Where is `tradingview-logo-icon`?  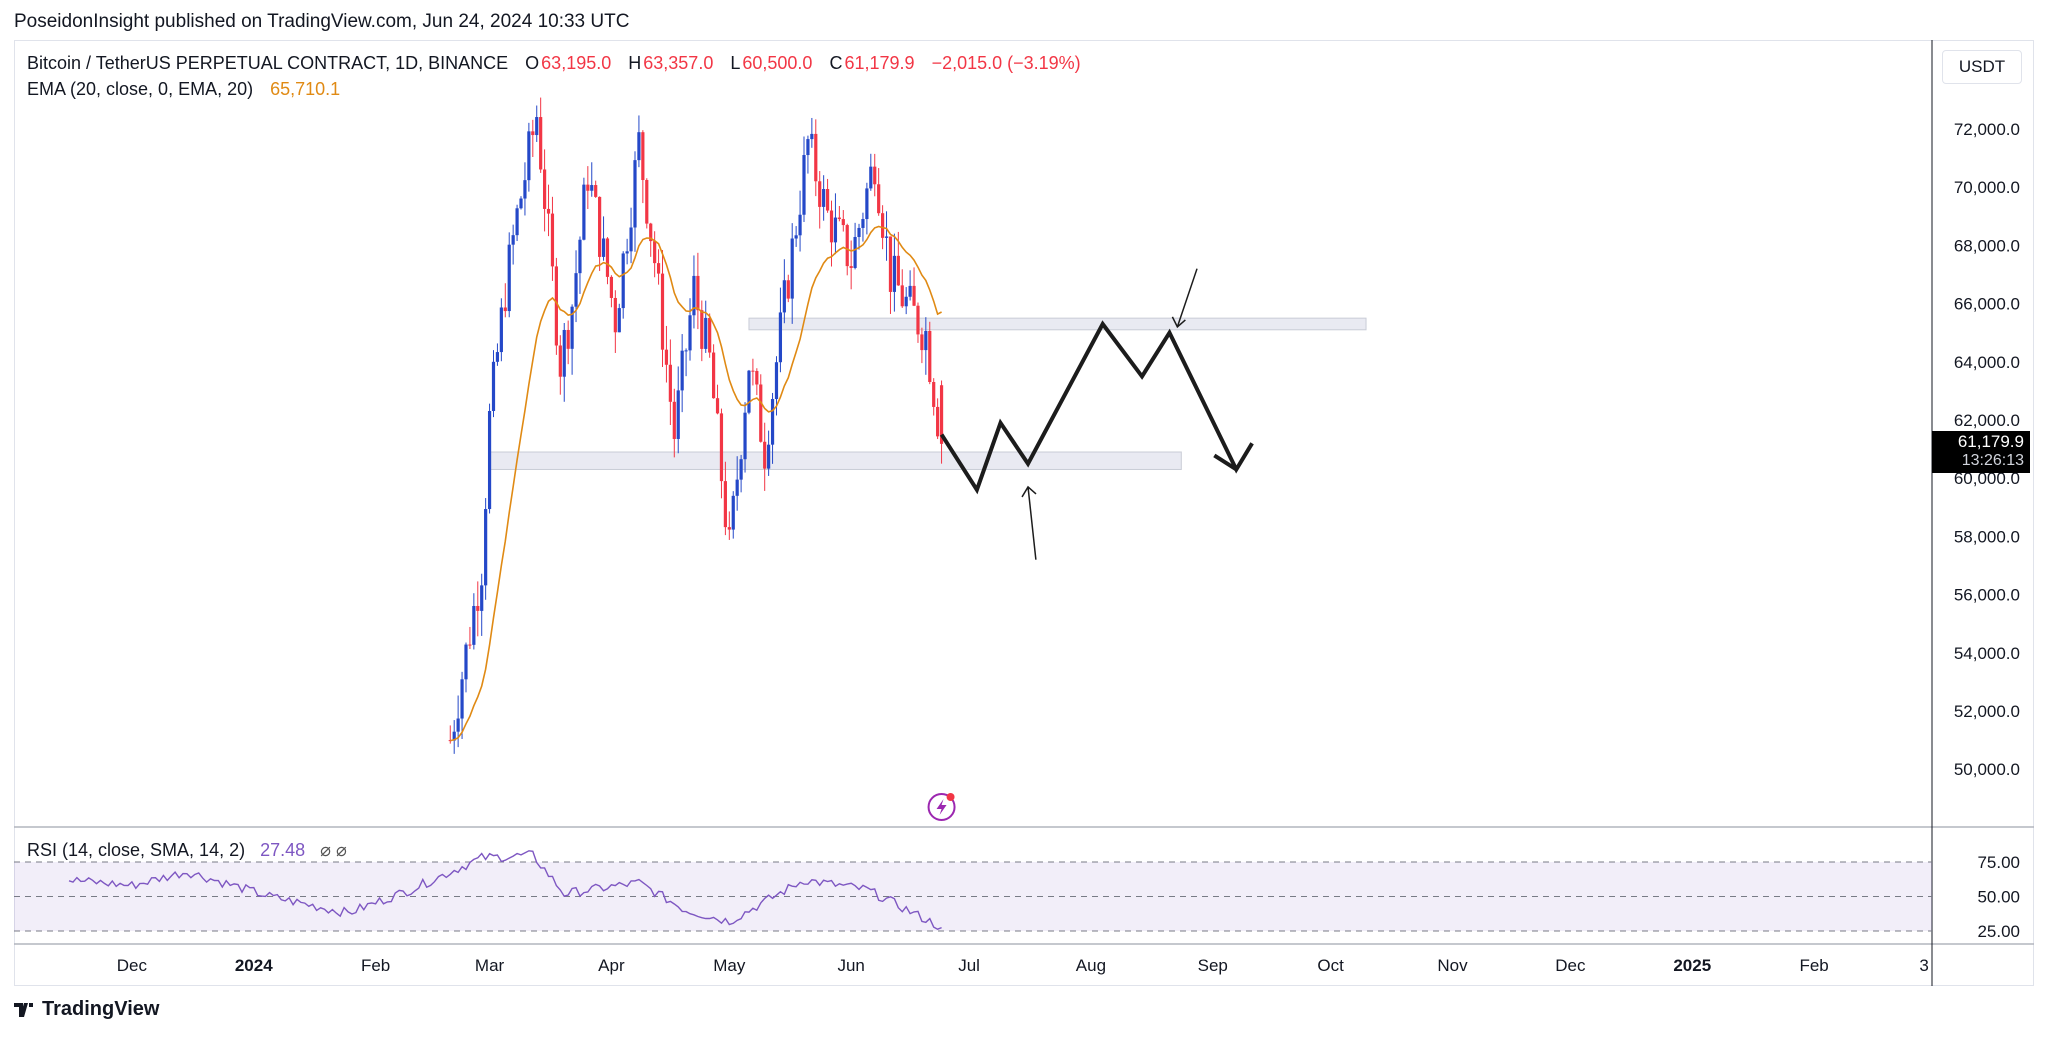 tradingview-logo-icon is located at coordinates (23, 1009).